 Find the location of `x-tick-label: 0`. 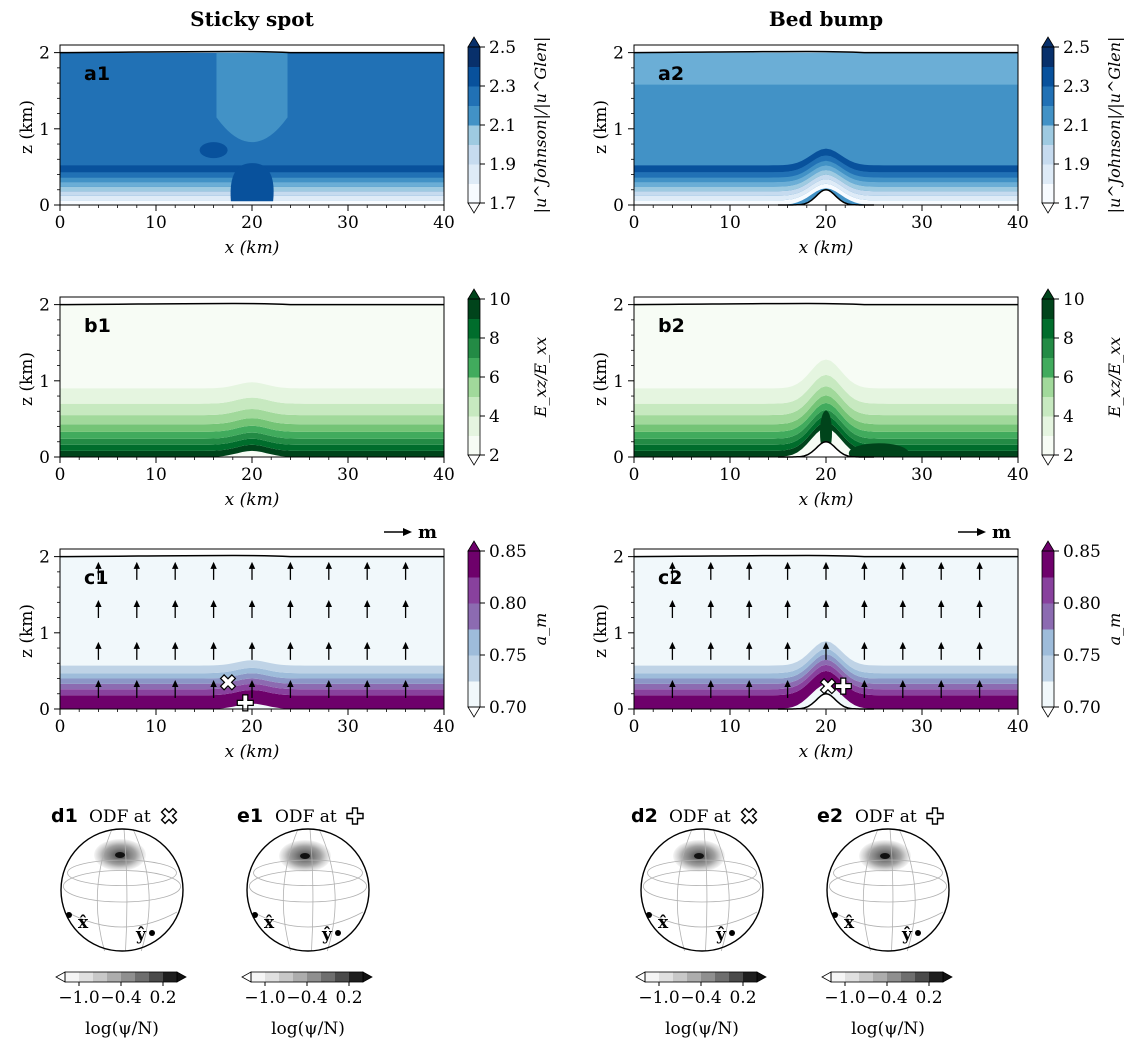

x-tick-label: 0 is located at coordinates (60, 727).